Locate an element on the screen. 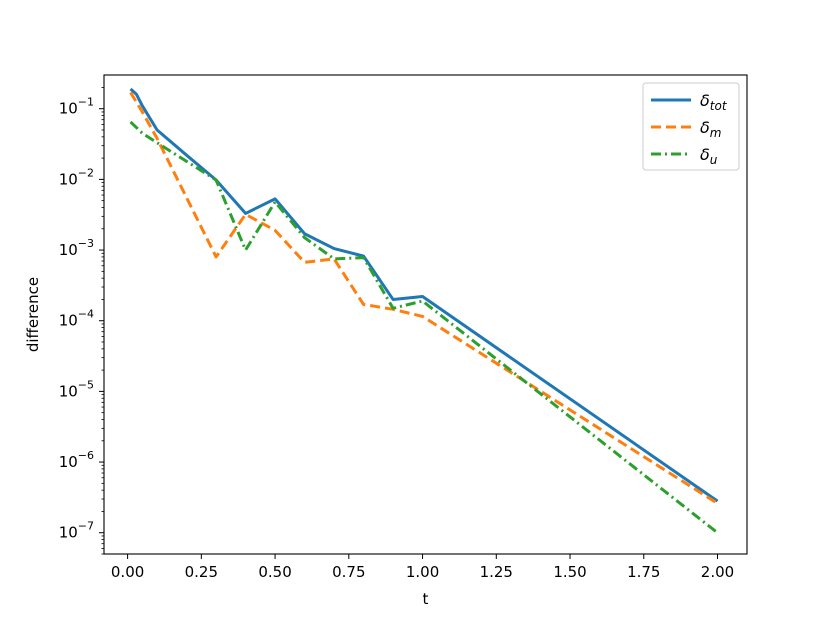 The width and height of the screenshot is (830, 623). x-tick-label: 1.50 is located at coordinates (569, 572).